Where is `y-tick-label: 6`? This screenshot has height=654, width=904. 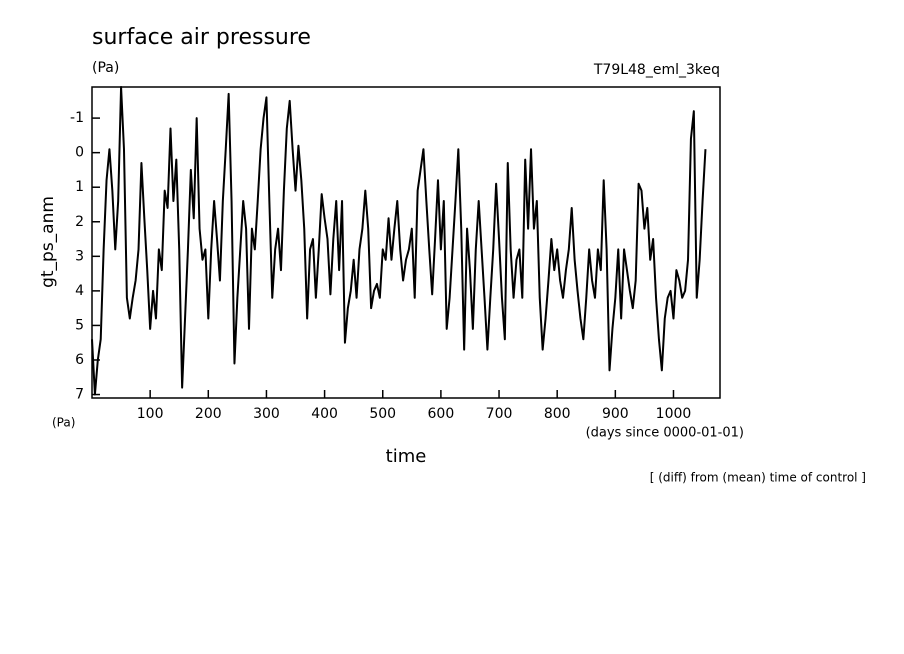 y-tick-label: 6 is located at coordinates (79, 360).